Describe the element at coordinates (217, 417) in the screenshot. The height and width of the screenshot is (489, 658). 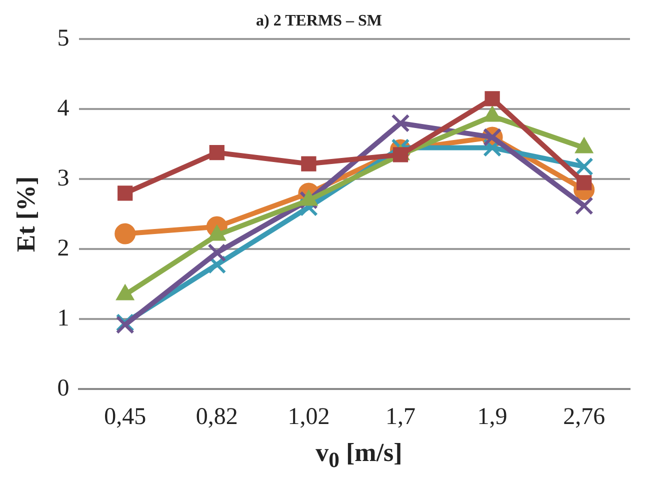
I see `x-tick-label: 0,82` at that location.